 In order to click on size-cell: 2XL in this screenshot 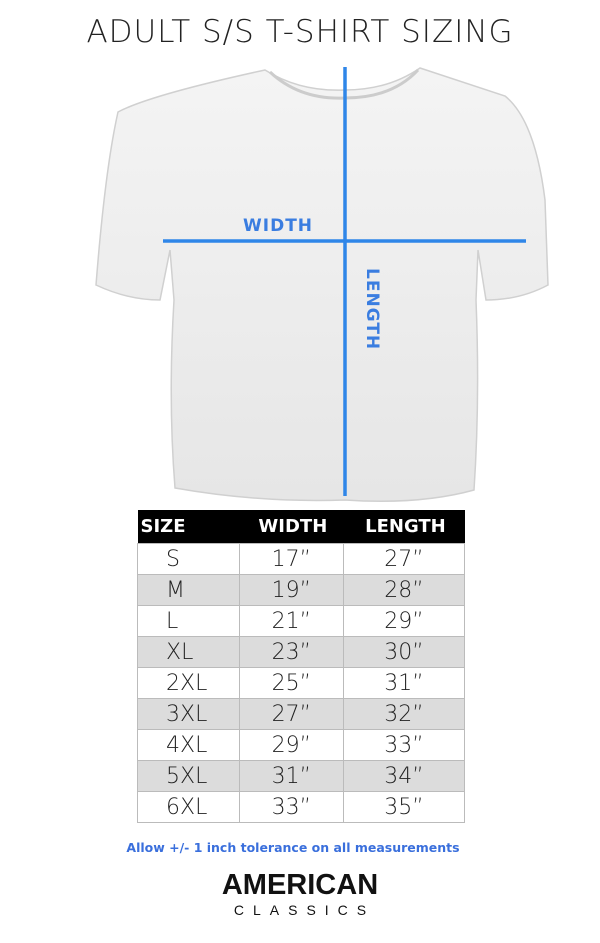, I will do `click(188, 683)`.